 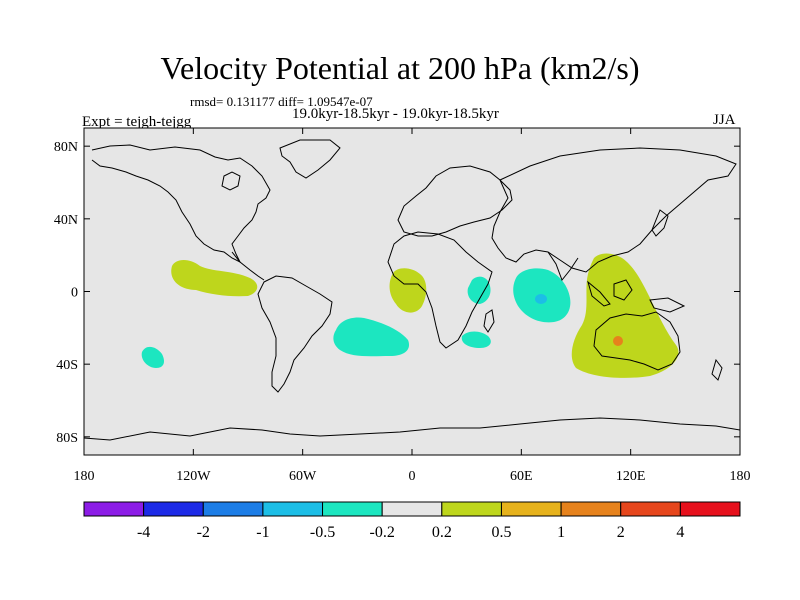 What do you see at coordinates (599, 293) in the screenshot?
I see `sumatra-coastline` at bounding box center [599, 293].